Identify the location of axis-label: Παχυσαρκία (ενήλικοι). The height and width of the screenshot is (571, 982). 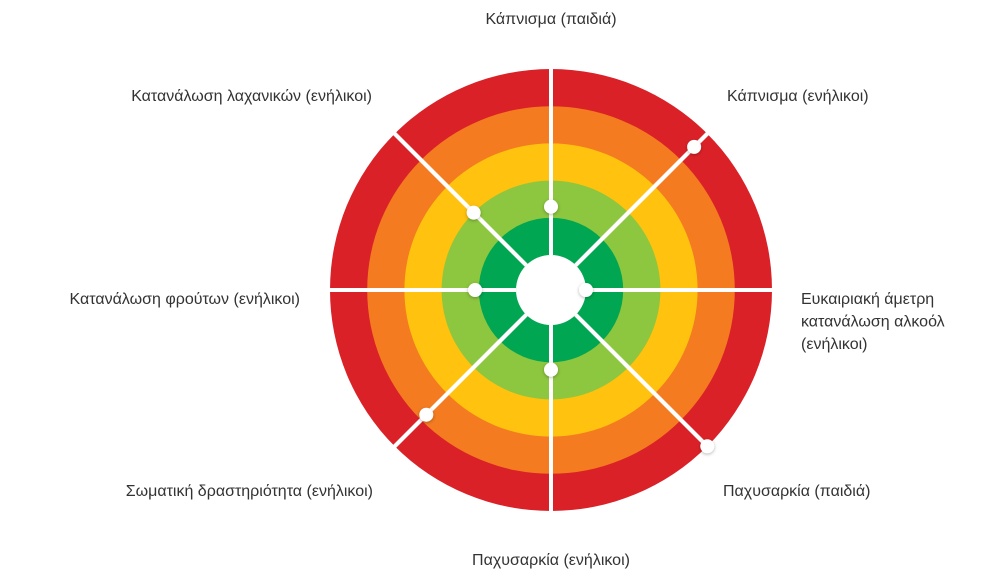
(551, 560).